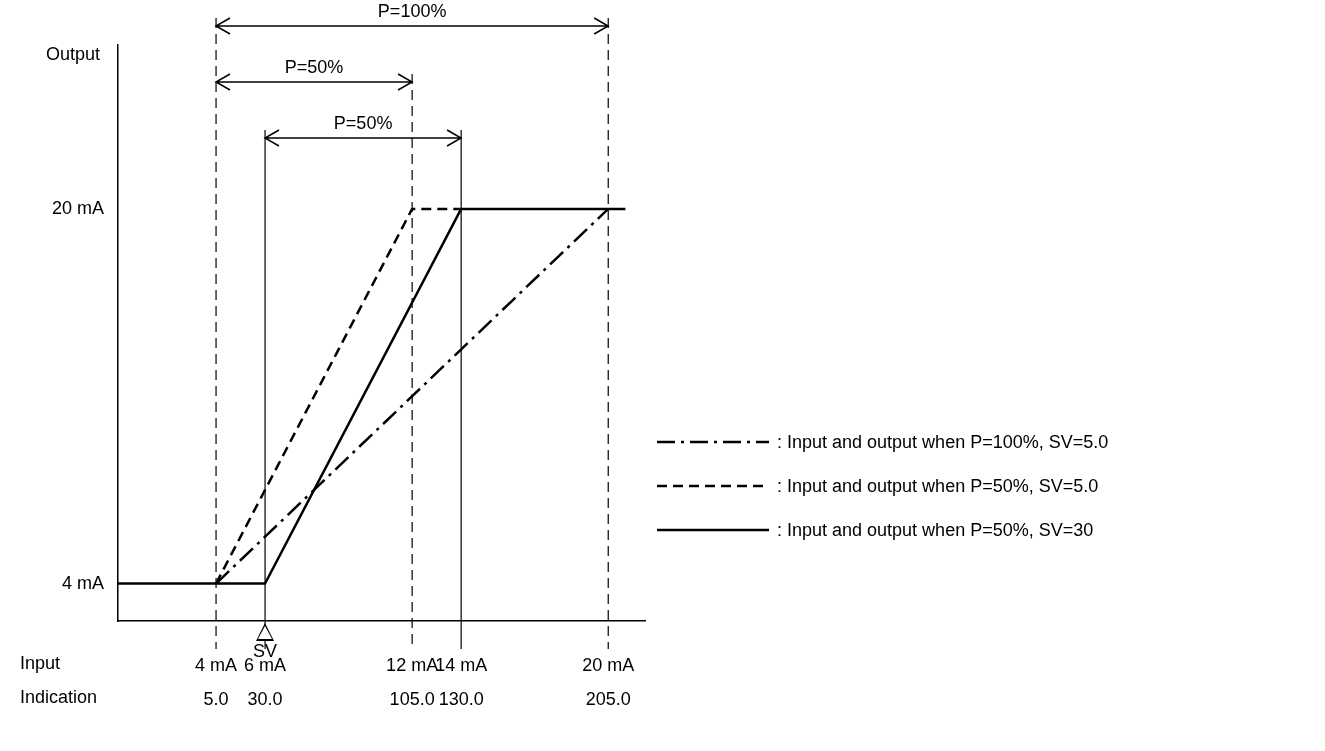  Describe the element at coordinates (216, 664) in the screenshot. I see `x-tick-label: 4 mA` at that location.